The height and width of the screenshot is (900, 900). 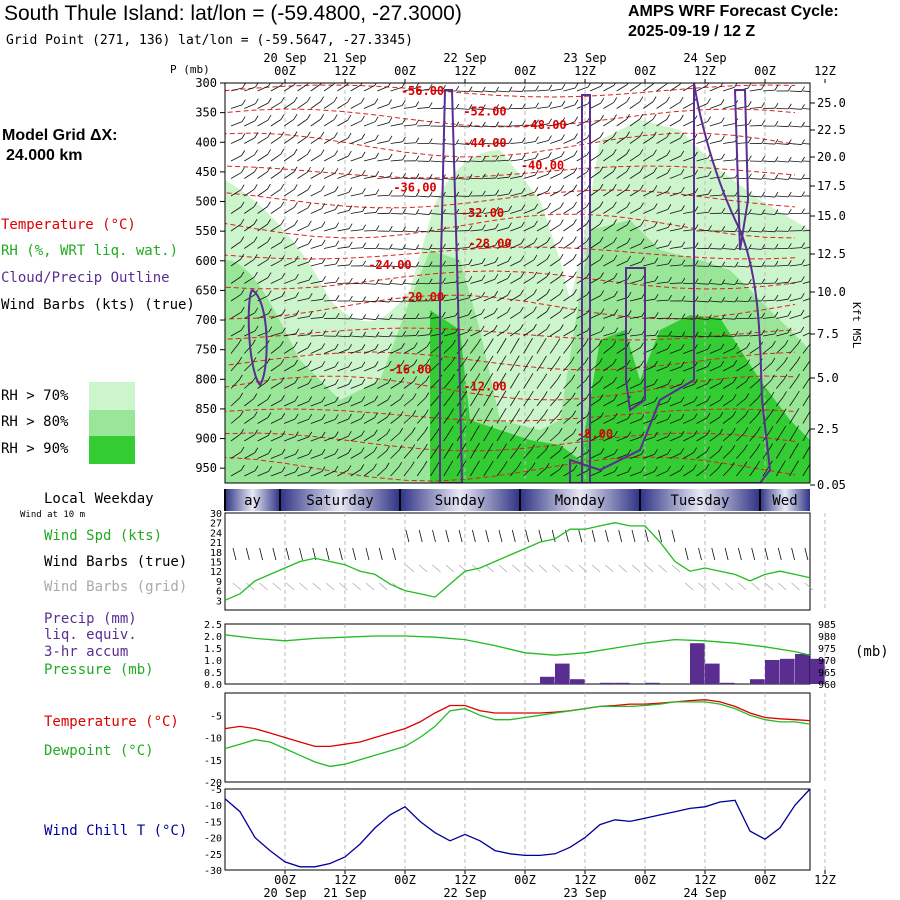 What do you see at coordinates (662, 568) in the screenshot?
I see `grid-wind-barb` at bounding box center [662, 568].